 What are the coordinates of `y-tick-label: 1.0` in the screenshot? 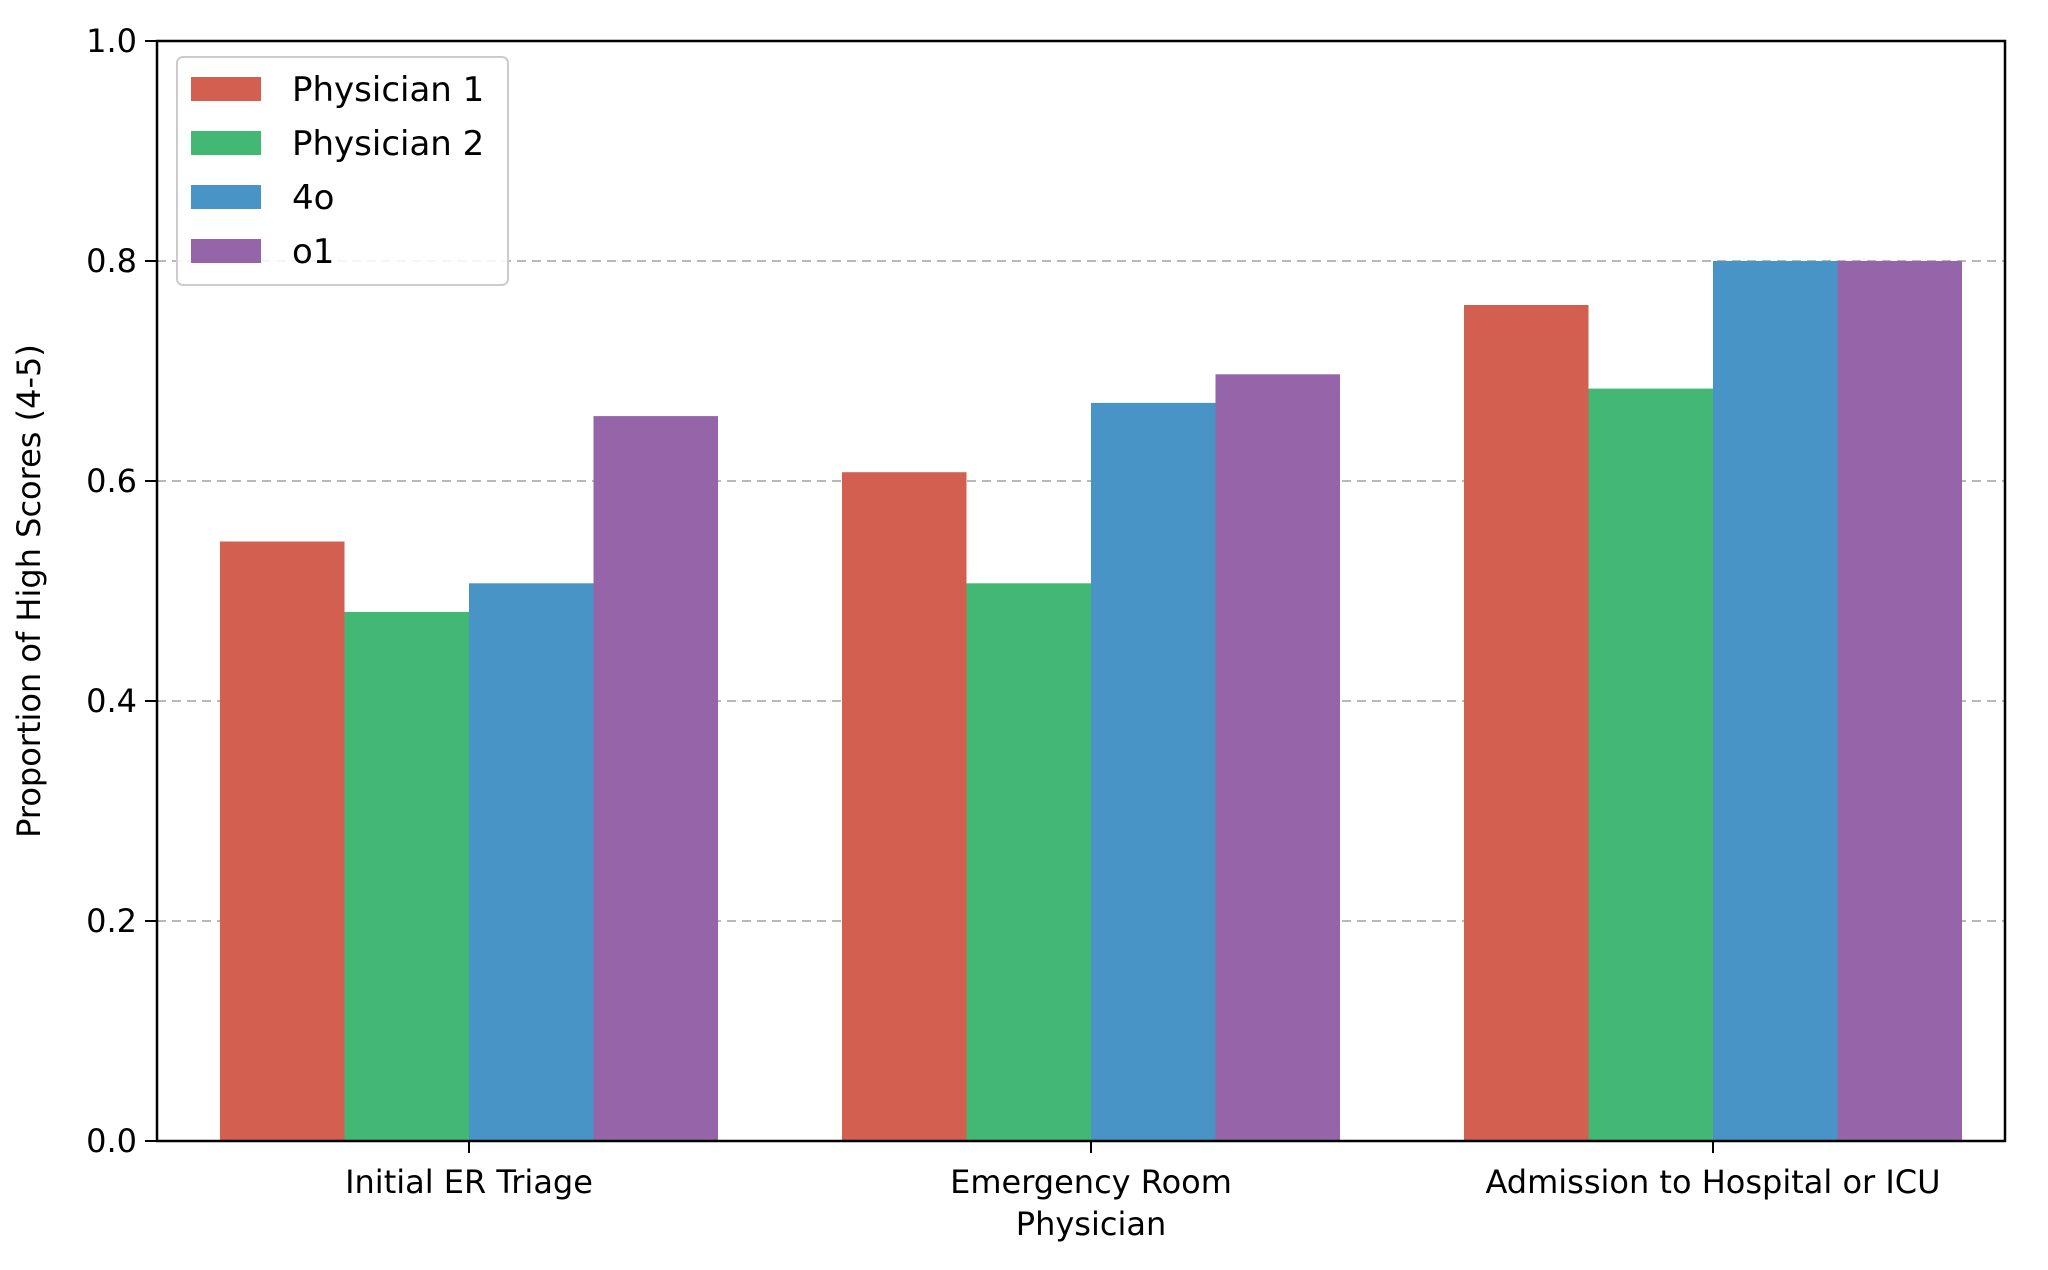 It's located at (111, 41).